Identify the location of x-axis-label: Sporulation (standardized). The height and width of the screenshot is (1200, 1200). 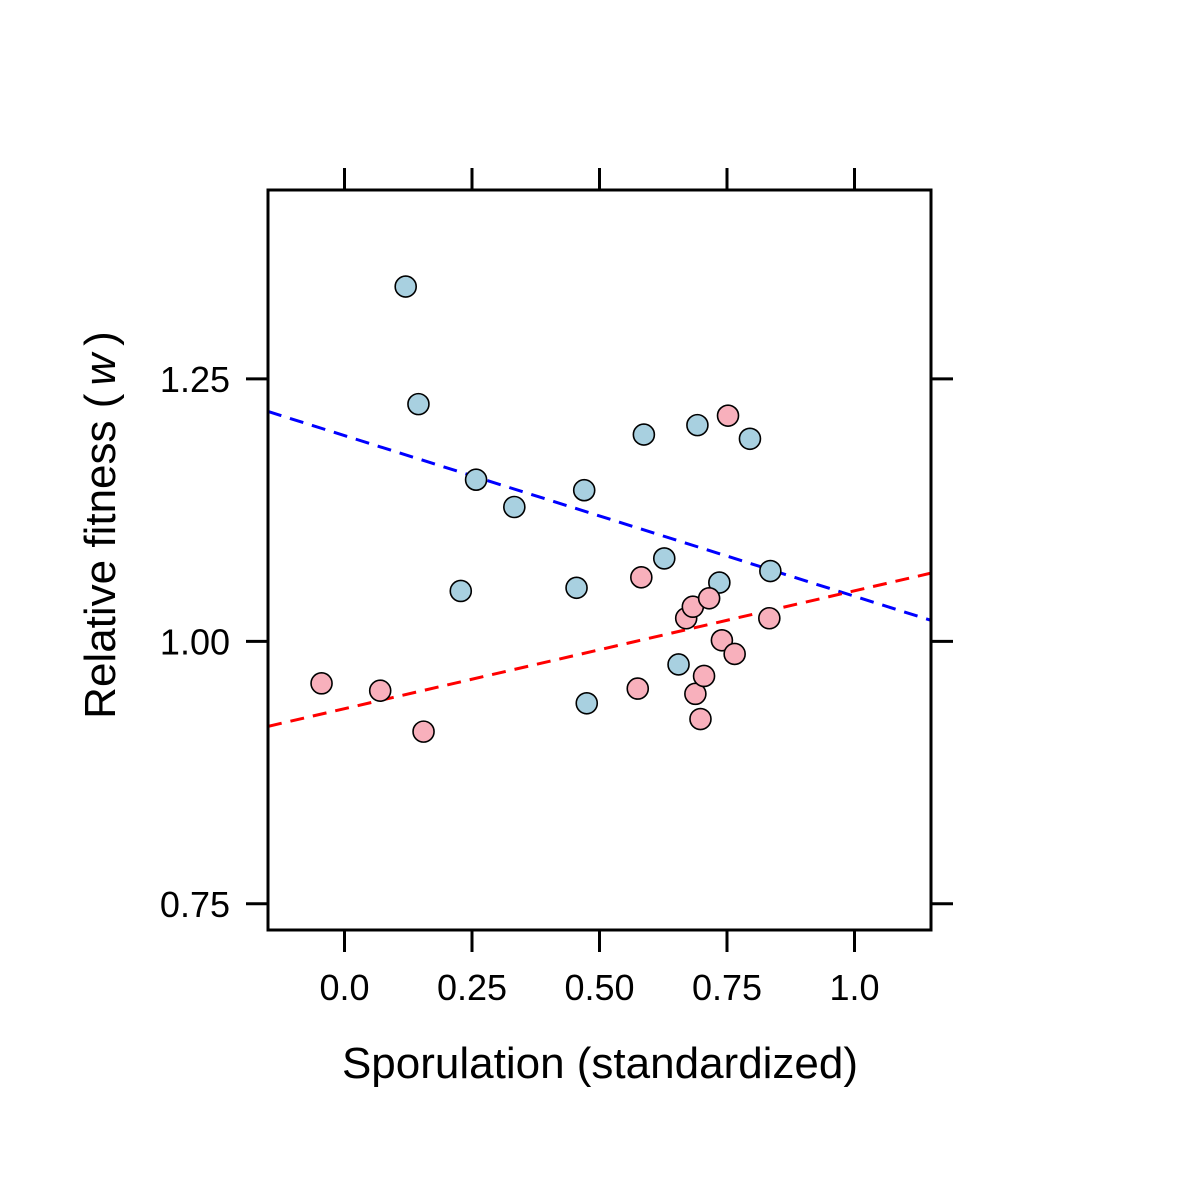
(600, 1063).